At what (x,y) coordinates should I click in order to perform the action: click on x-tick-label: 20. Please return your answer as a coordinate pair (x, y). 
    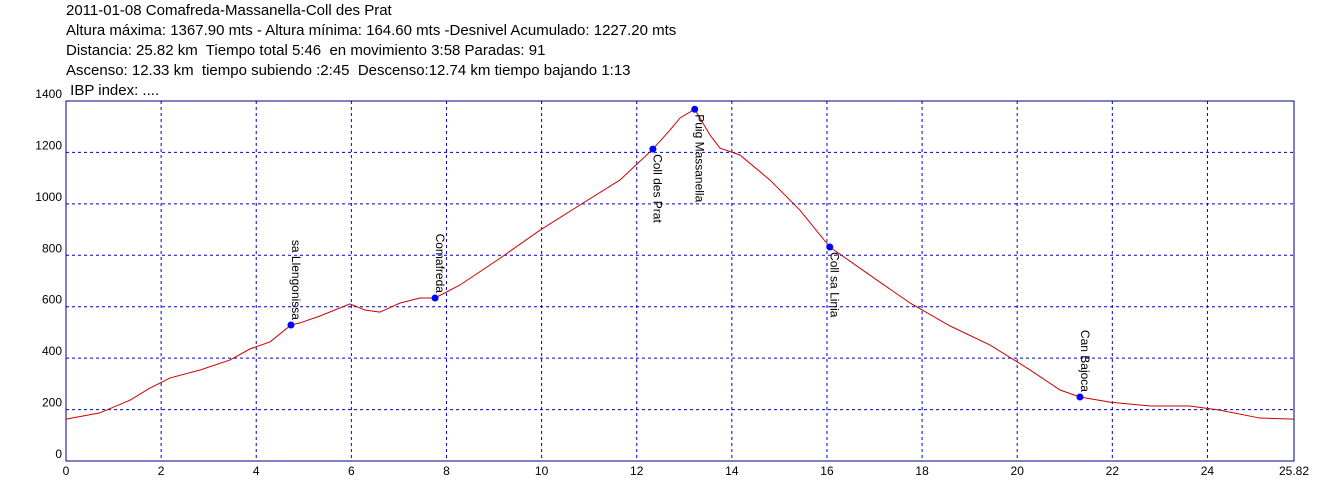
    Looking at the image, I should click on (1018, 471).